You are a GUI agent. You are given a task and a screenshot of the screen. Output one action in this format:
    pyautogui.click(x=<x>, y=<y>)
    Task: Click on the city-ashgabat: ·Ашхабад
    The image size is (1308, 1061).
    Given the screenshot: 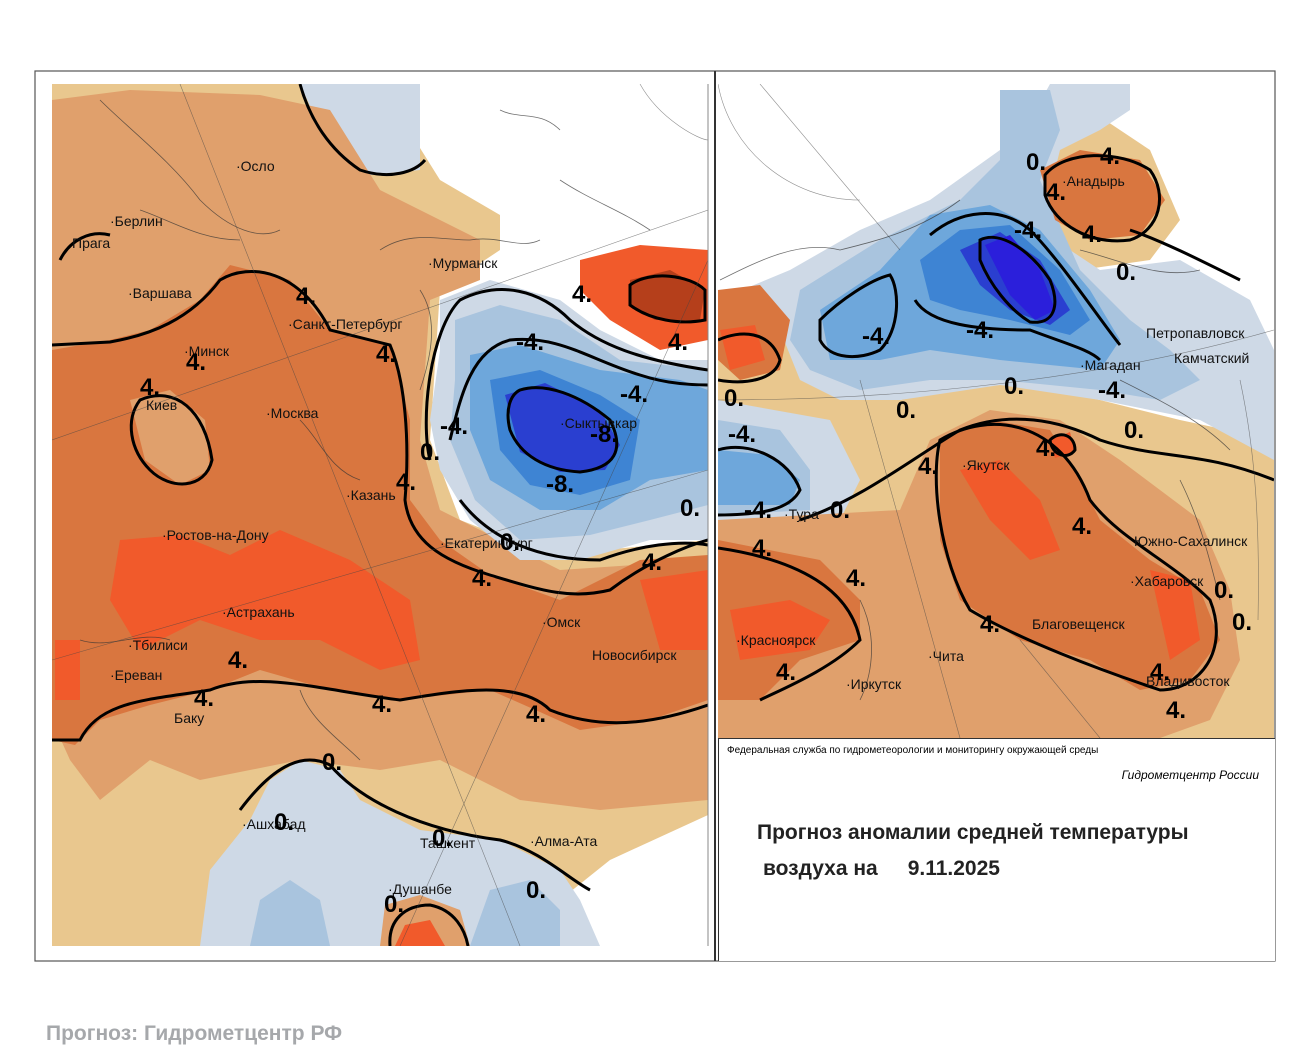 What is the action you would take?
    pyautogui.click(x=274, y=824)
    